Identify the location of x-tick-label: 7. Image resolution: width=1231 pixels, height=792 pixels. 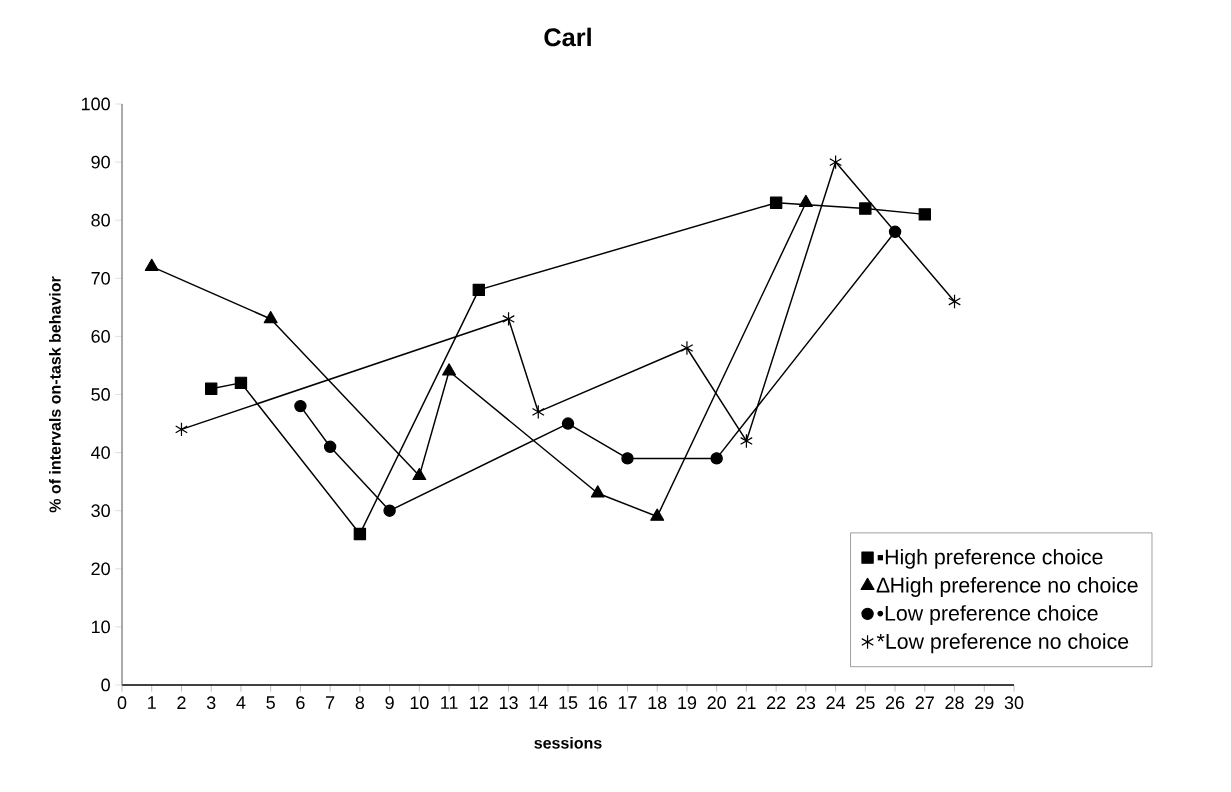
(330, 702).